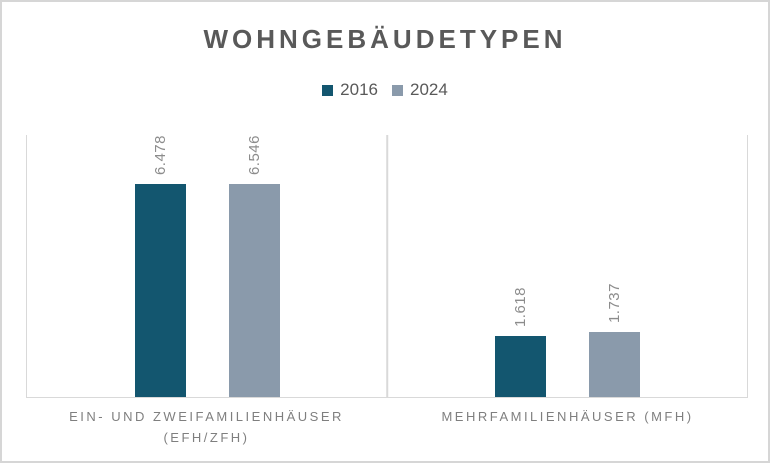 The height and width of the screenshot is (463, 770). Describe the element at coordinates (254, 155) in the screenshot. I see `bar-value-label: 6.546` at that location.